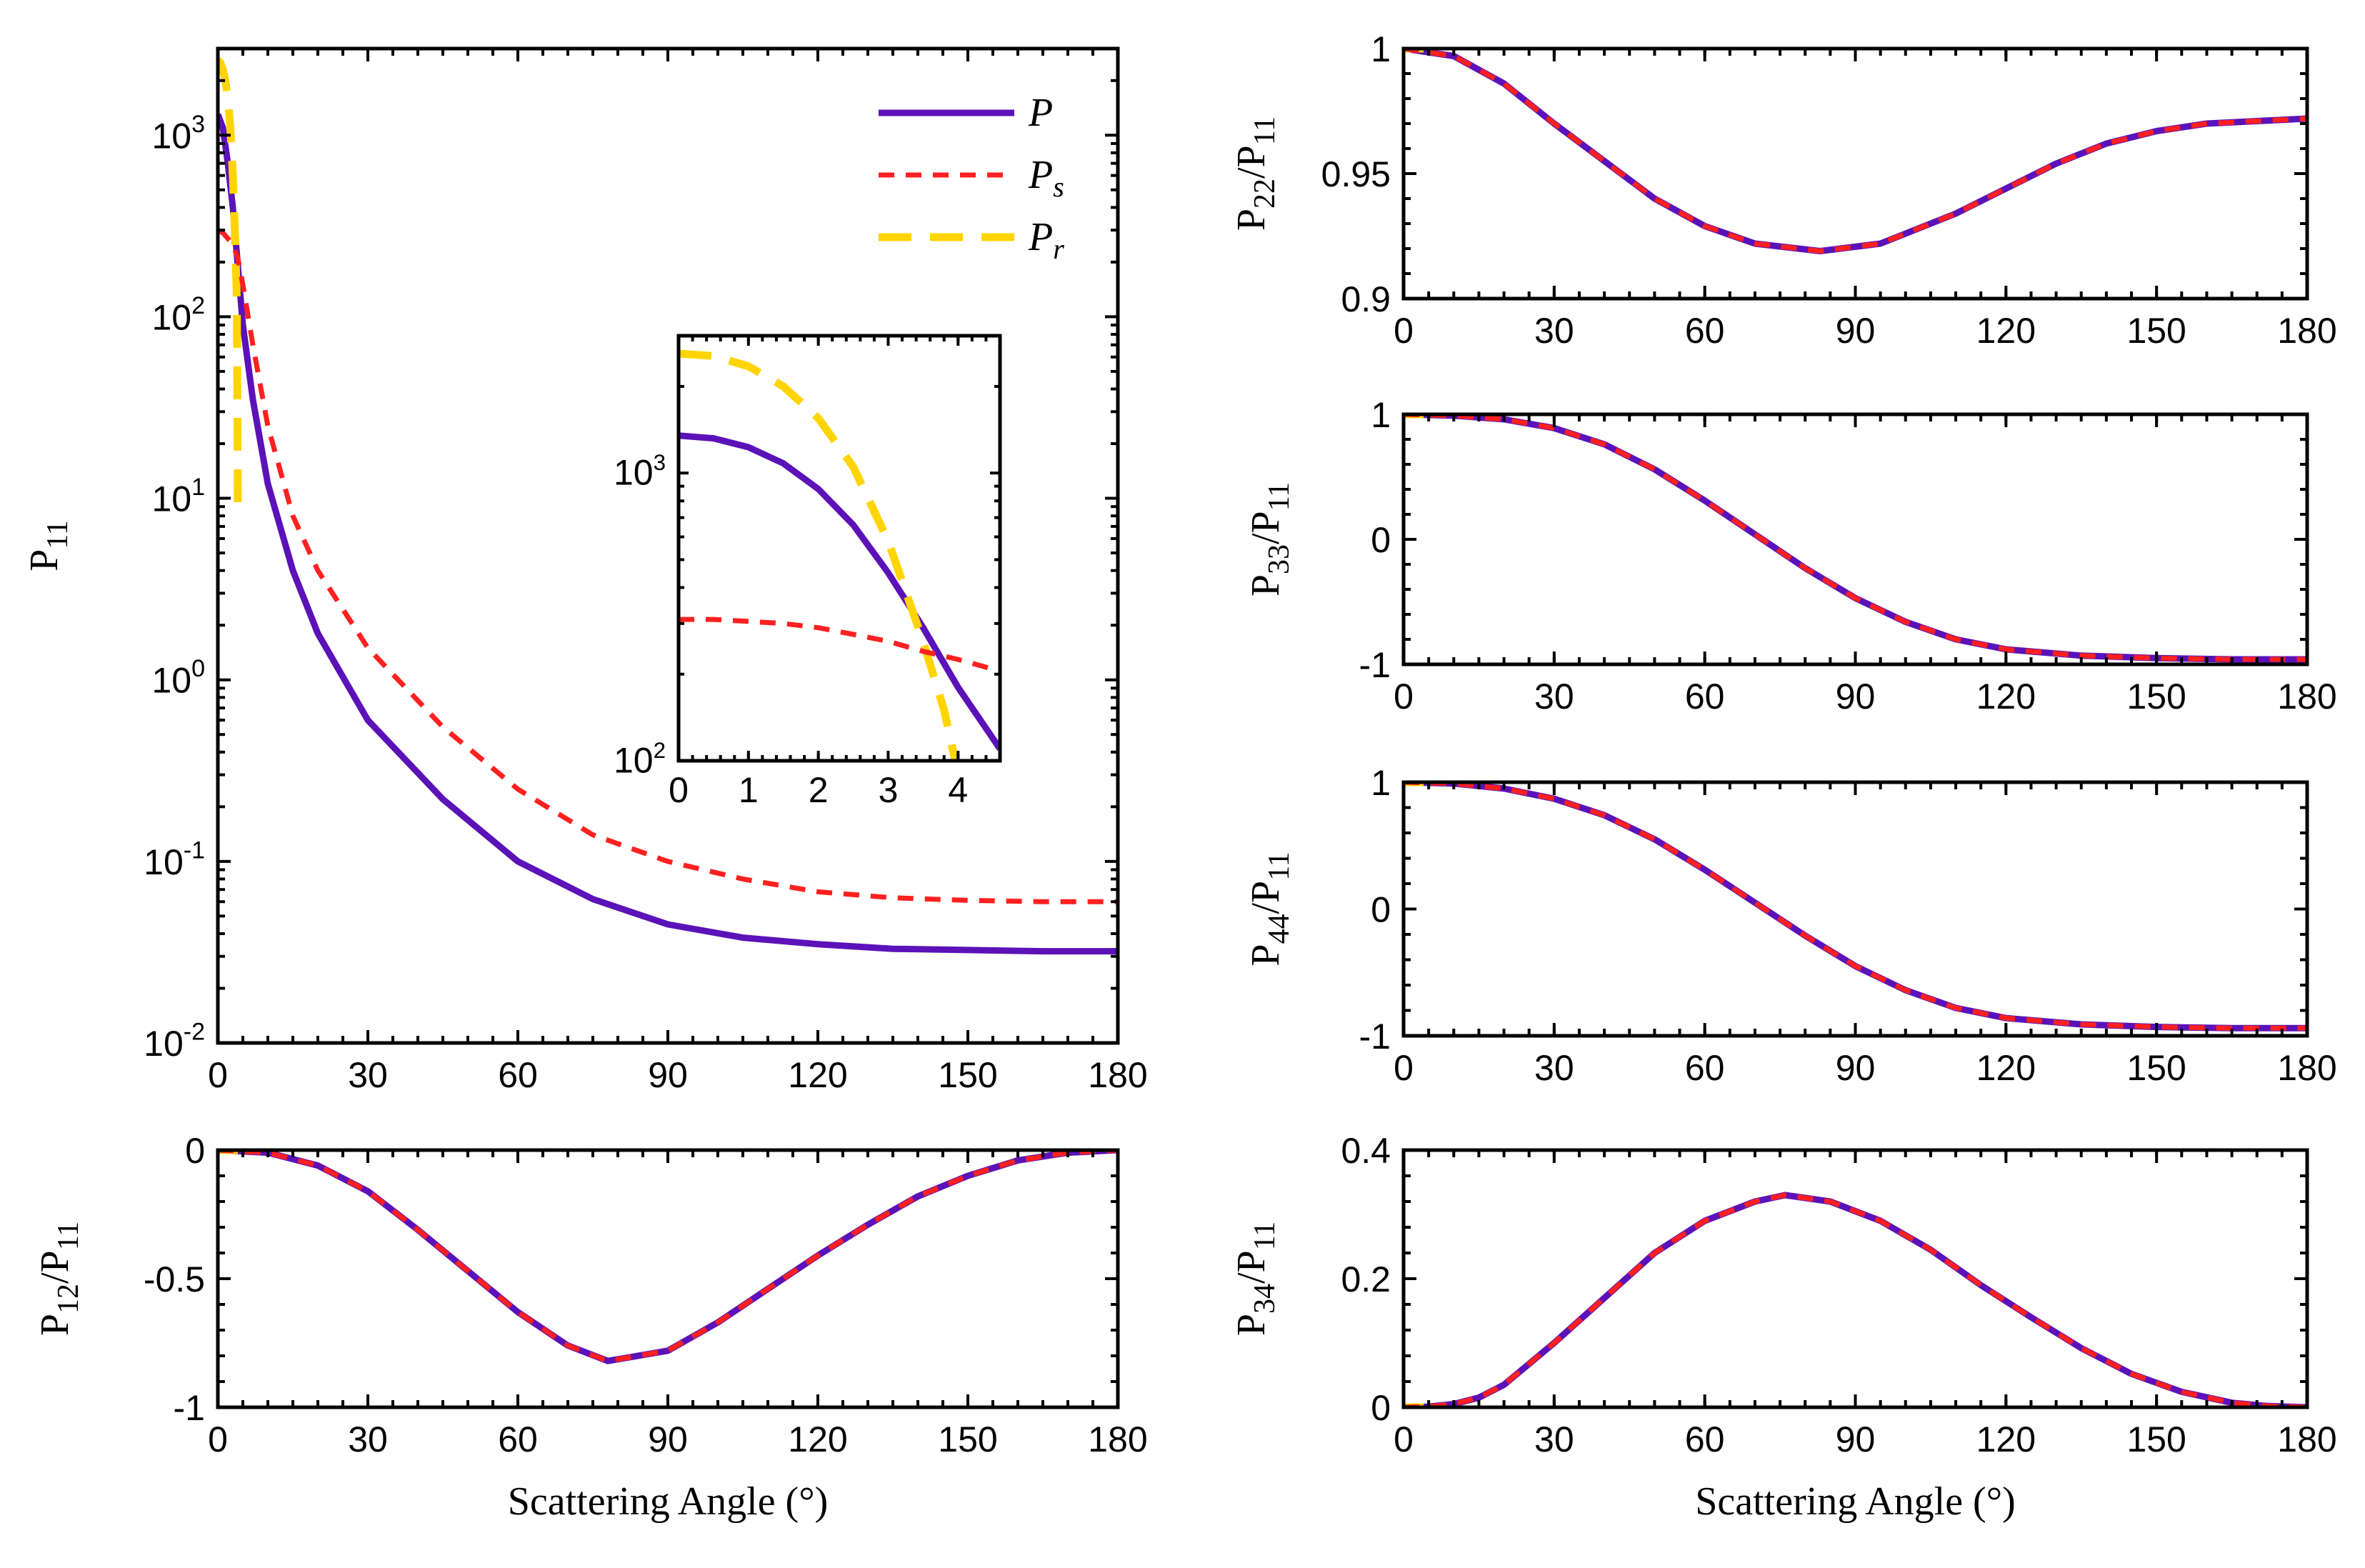  I want to click on legend-label-P_s: Ps, so click(1046, 178).